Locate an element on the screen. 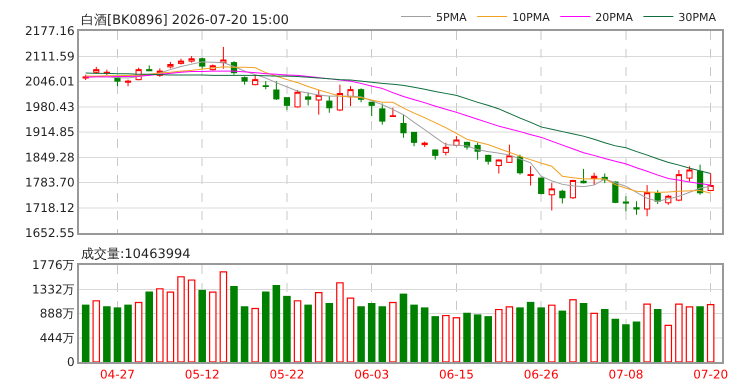 The image size is (750, 391). y-tick-label: 2111.59 is located at coordinates (49, 56).